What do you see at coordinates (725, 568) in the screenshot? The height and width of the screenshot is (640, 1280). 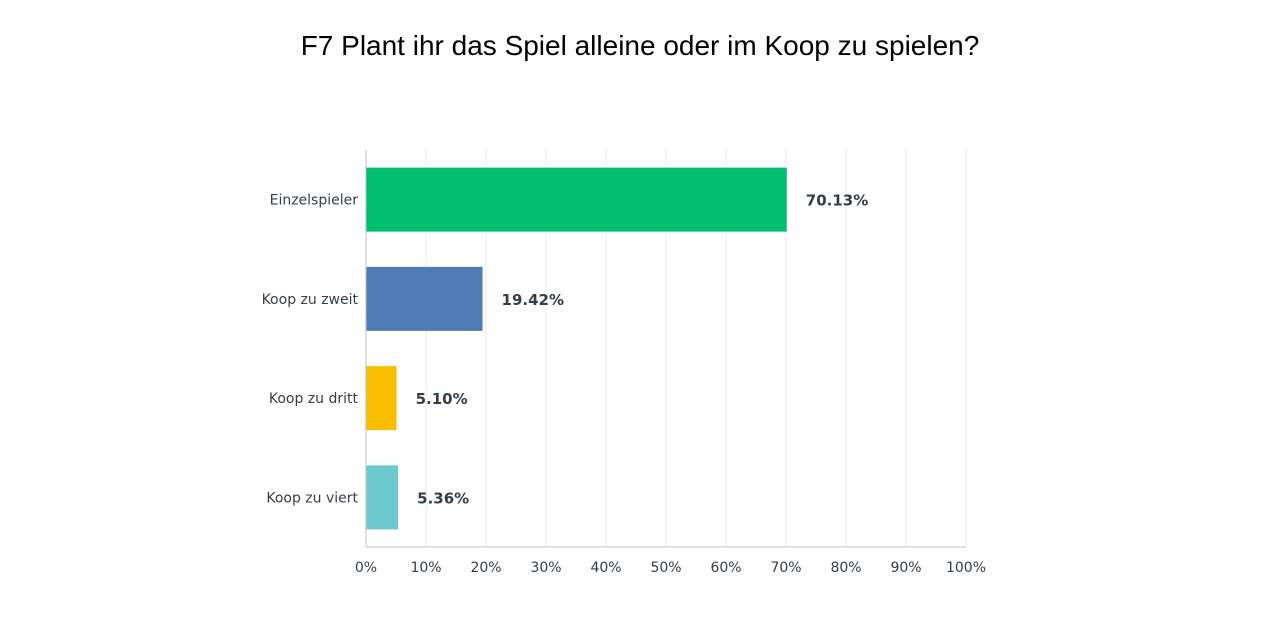 I see `x-tick-label: 60%` at bounding box center [725, 568].